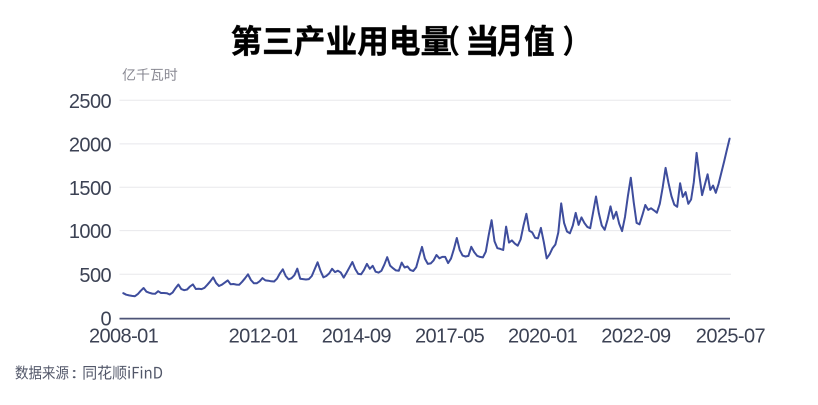 This screenshot has height=405, width=818. I want to click on svg-text: 2022-09, so click(636, 337).